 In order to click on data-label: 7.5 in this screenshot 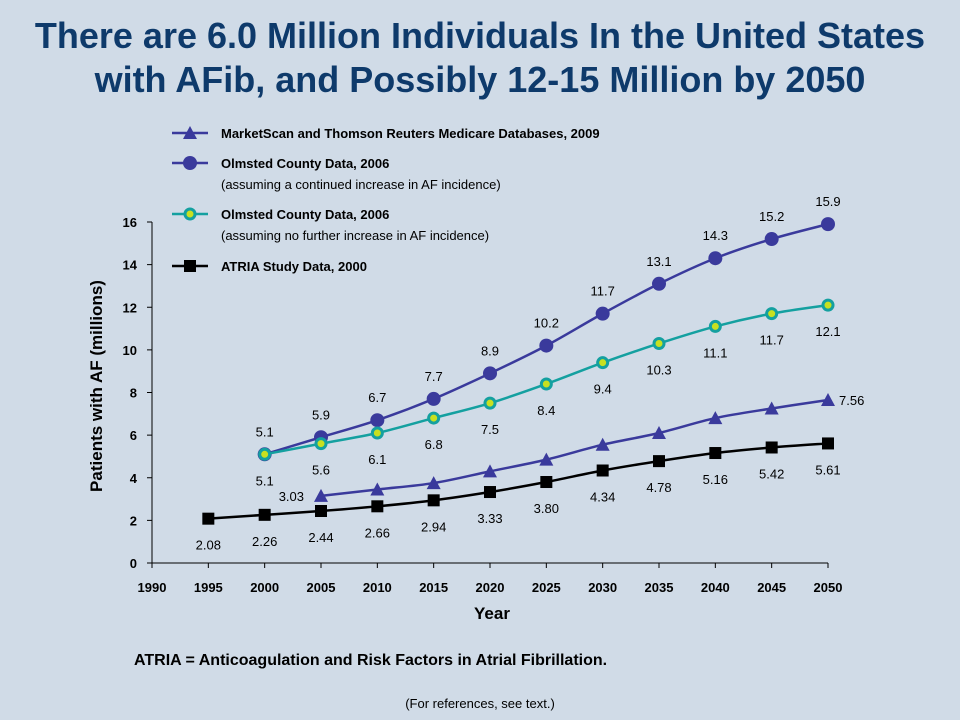, I will do `click(490, 429)`.